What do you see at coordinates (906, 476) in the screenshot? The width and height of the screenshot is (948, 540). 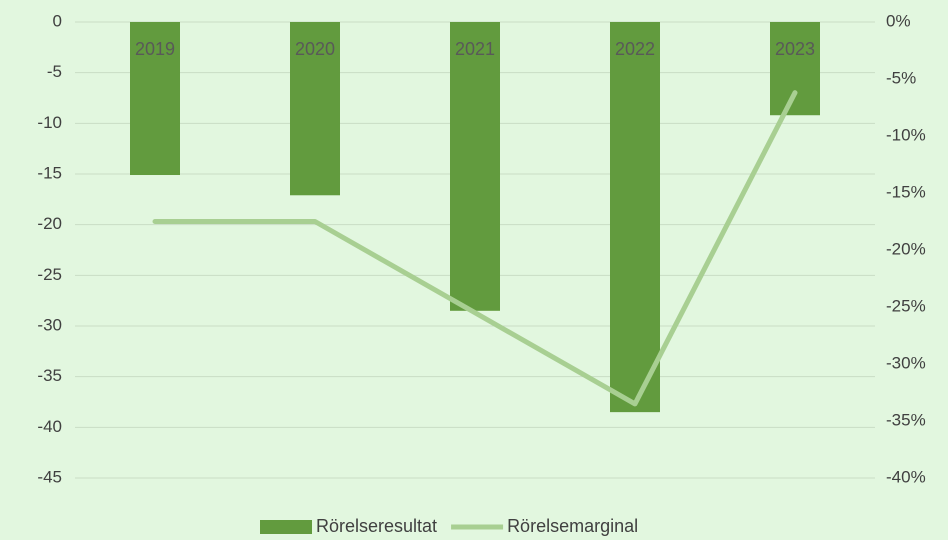 I see `y2-tick-label: -40%` at bounding box center [906, 476].